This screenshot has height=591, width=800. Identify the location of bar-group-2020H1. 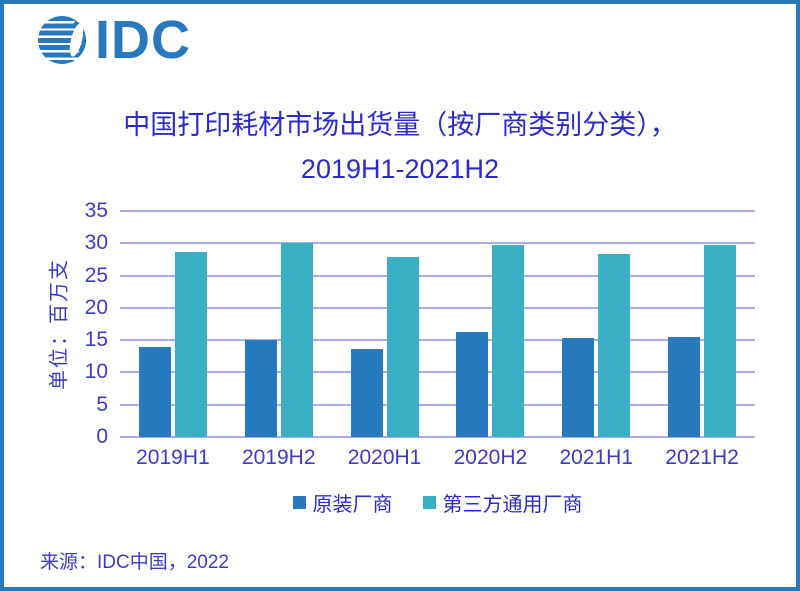
(385, 324).